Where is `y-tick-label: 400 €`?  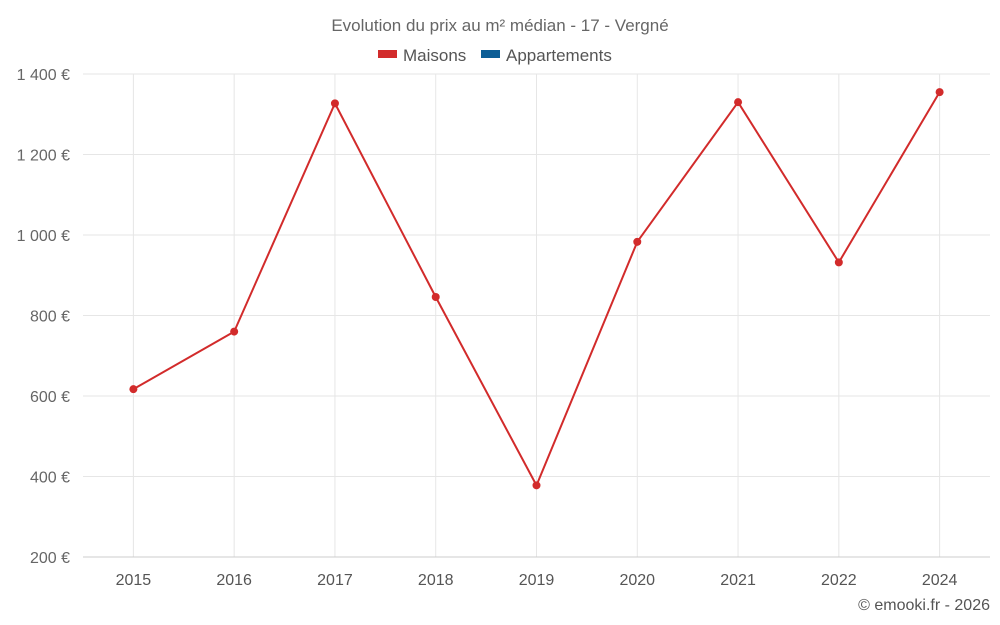
y-tick-label: 400 € is located at coordinates (50, 478).